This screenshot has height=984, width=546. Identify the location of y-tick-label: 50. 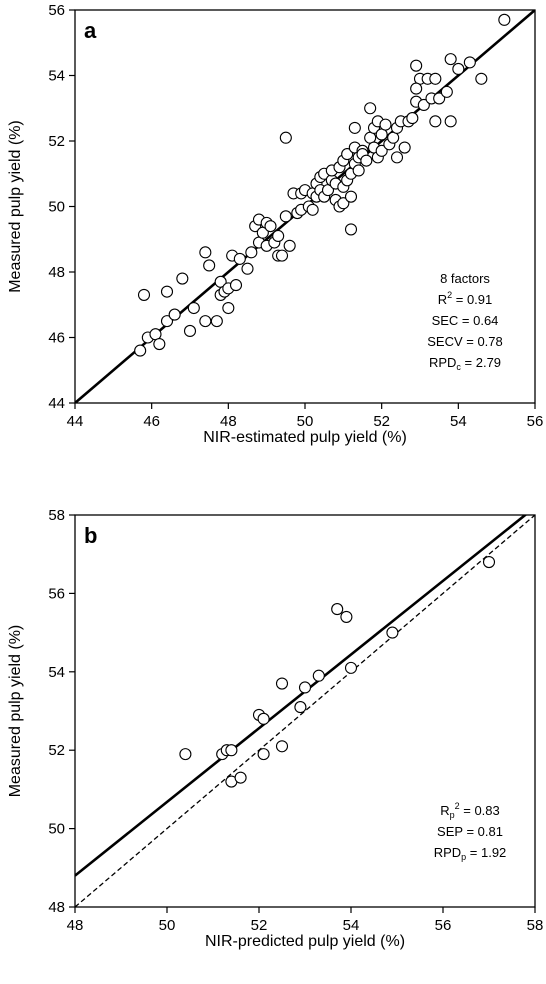
(56, 207).